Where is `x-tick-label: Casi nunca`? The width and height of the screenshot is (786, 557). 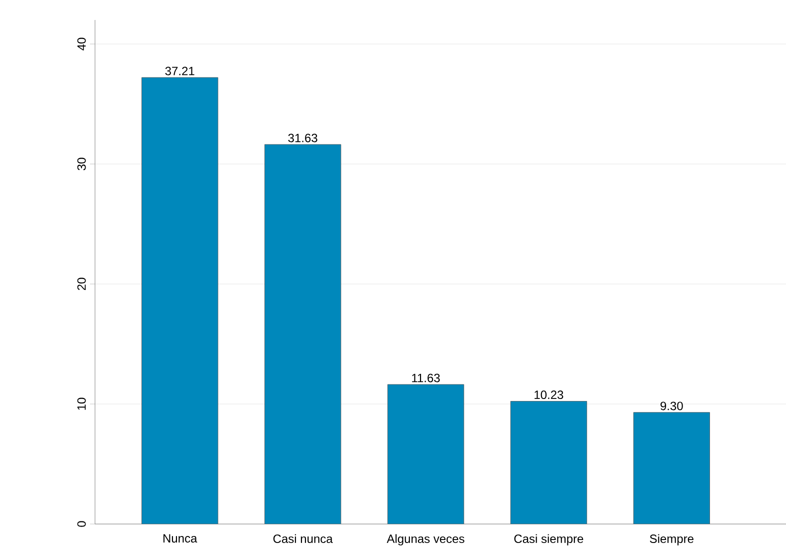 x-tick-label: Casi nunca is located at coordinates (303, 539).